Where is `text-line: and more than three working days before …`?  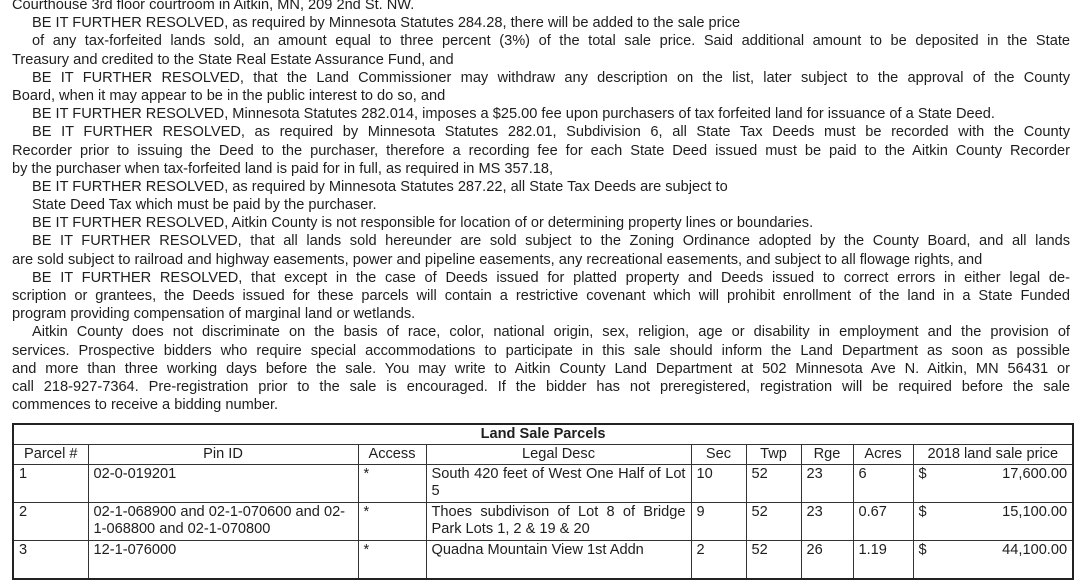
text-line: and more than three working days before … is located at coordinates (541, 368).